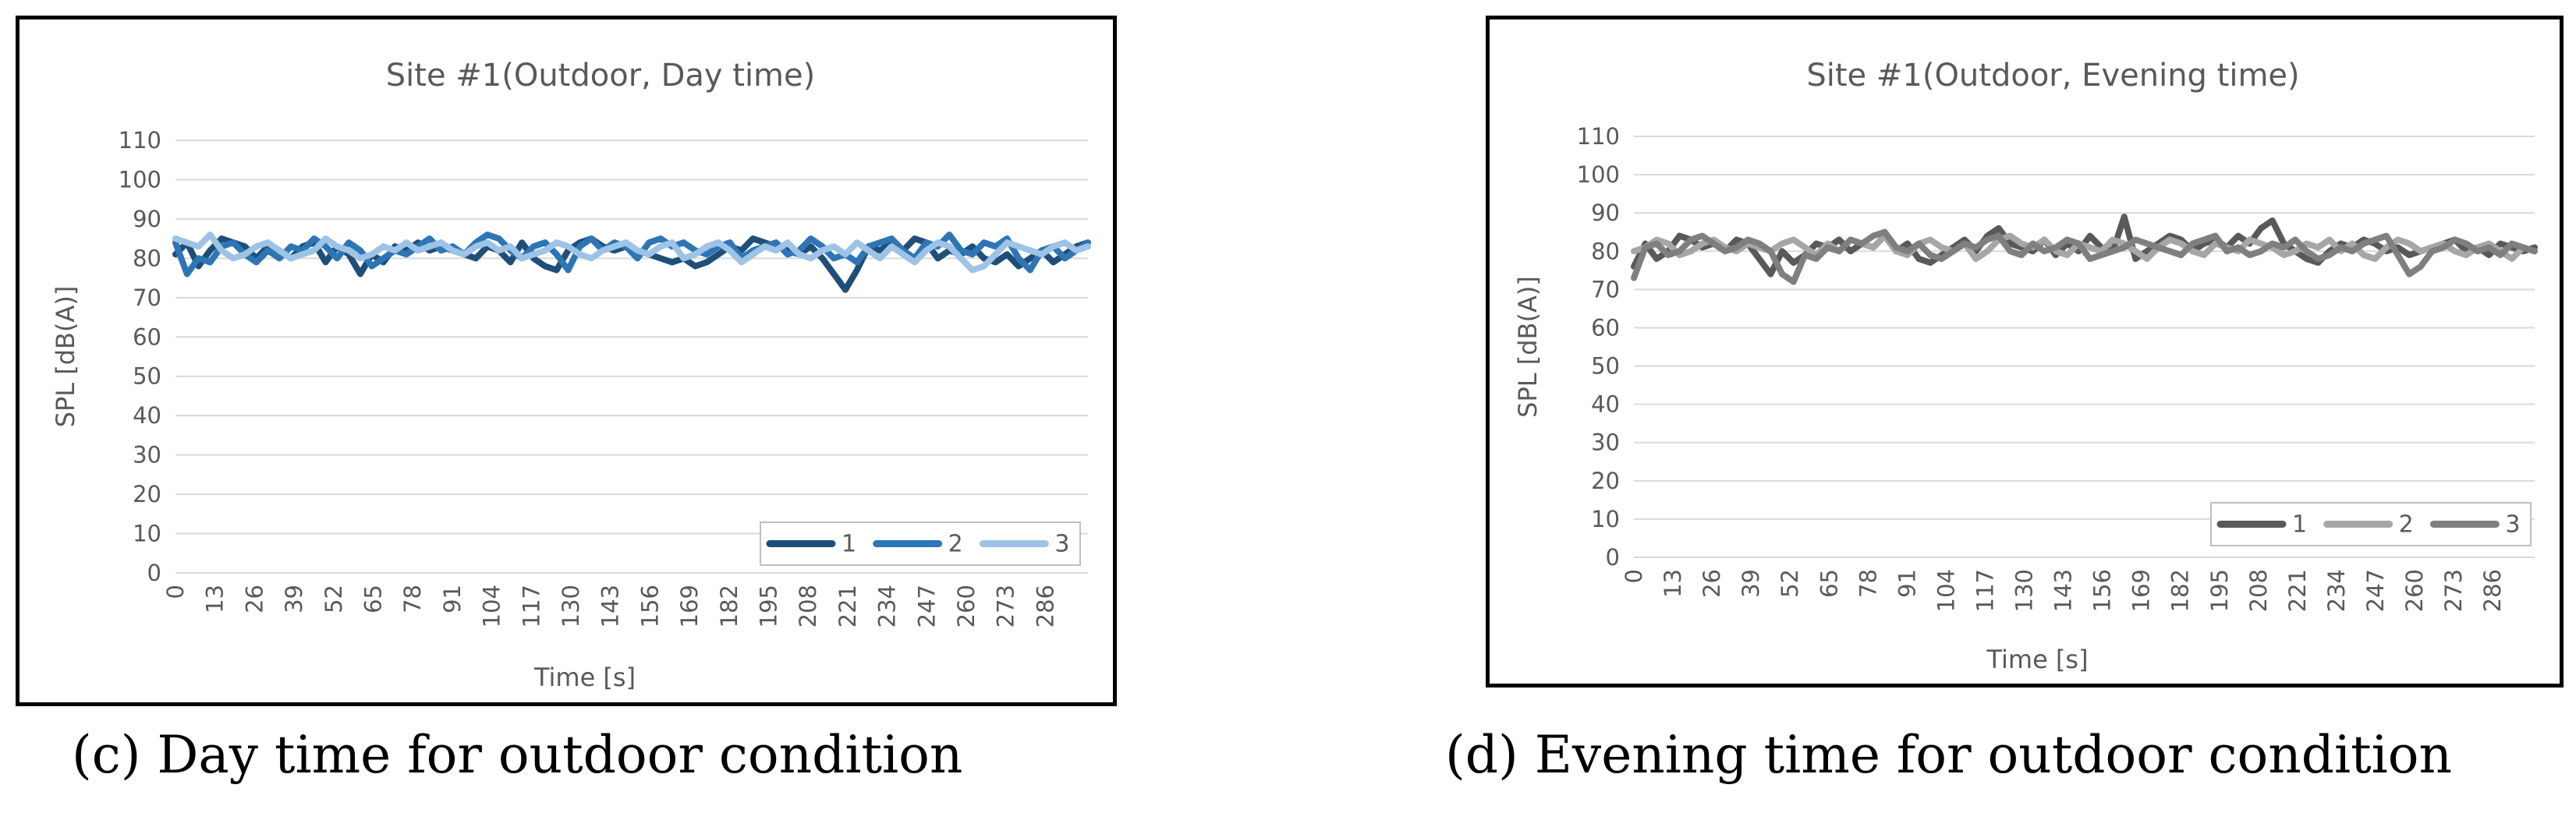 This screenshot has width=2576, height=813. I want to click on caption-evening: (d) Evening time for outdoor condition, so click(1948, 755).